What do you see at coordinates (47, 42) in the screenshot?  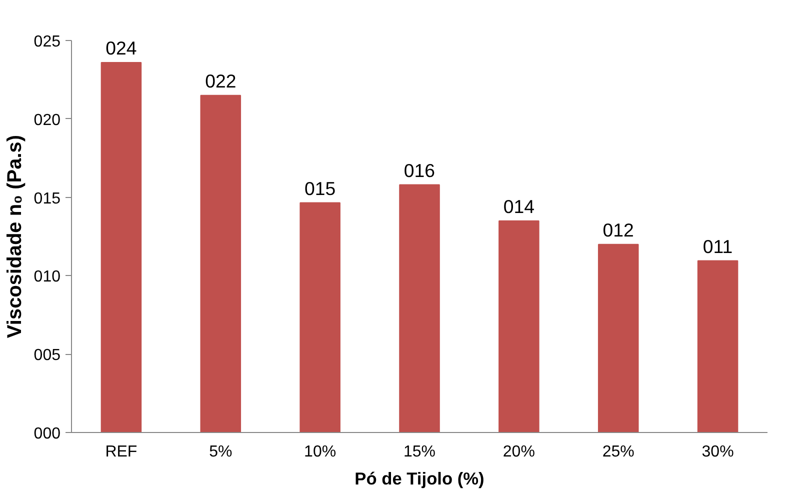 I see `y-tick-label: 025` at bounding box center [47, 42].